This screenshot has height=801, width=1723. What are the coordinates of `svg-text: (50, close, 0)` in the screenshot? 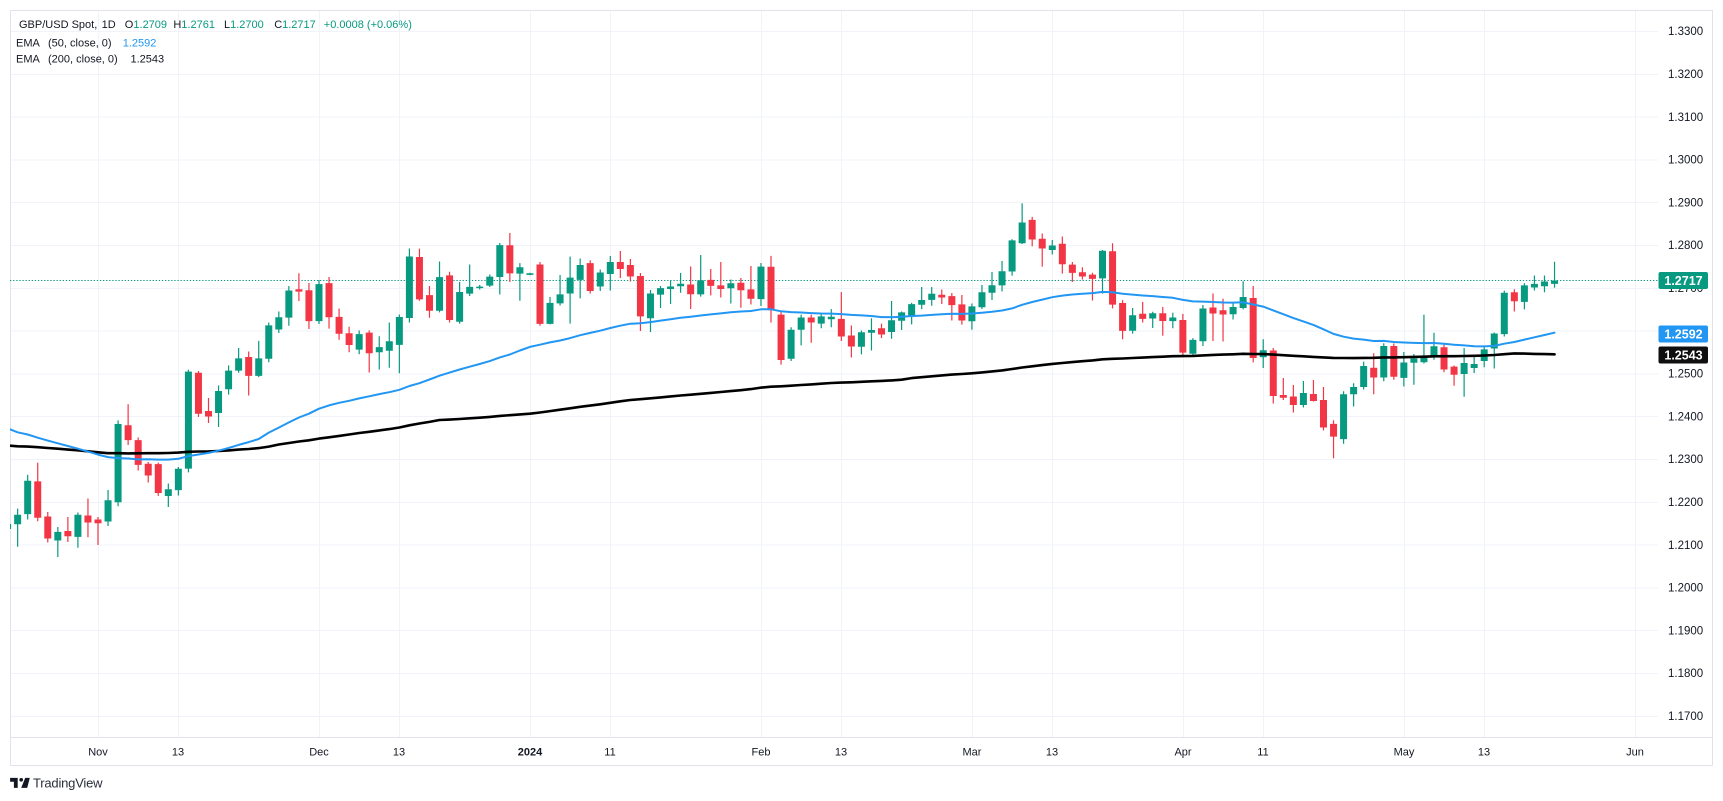 It's located at (80, 44).